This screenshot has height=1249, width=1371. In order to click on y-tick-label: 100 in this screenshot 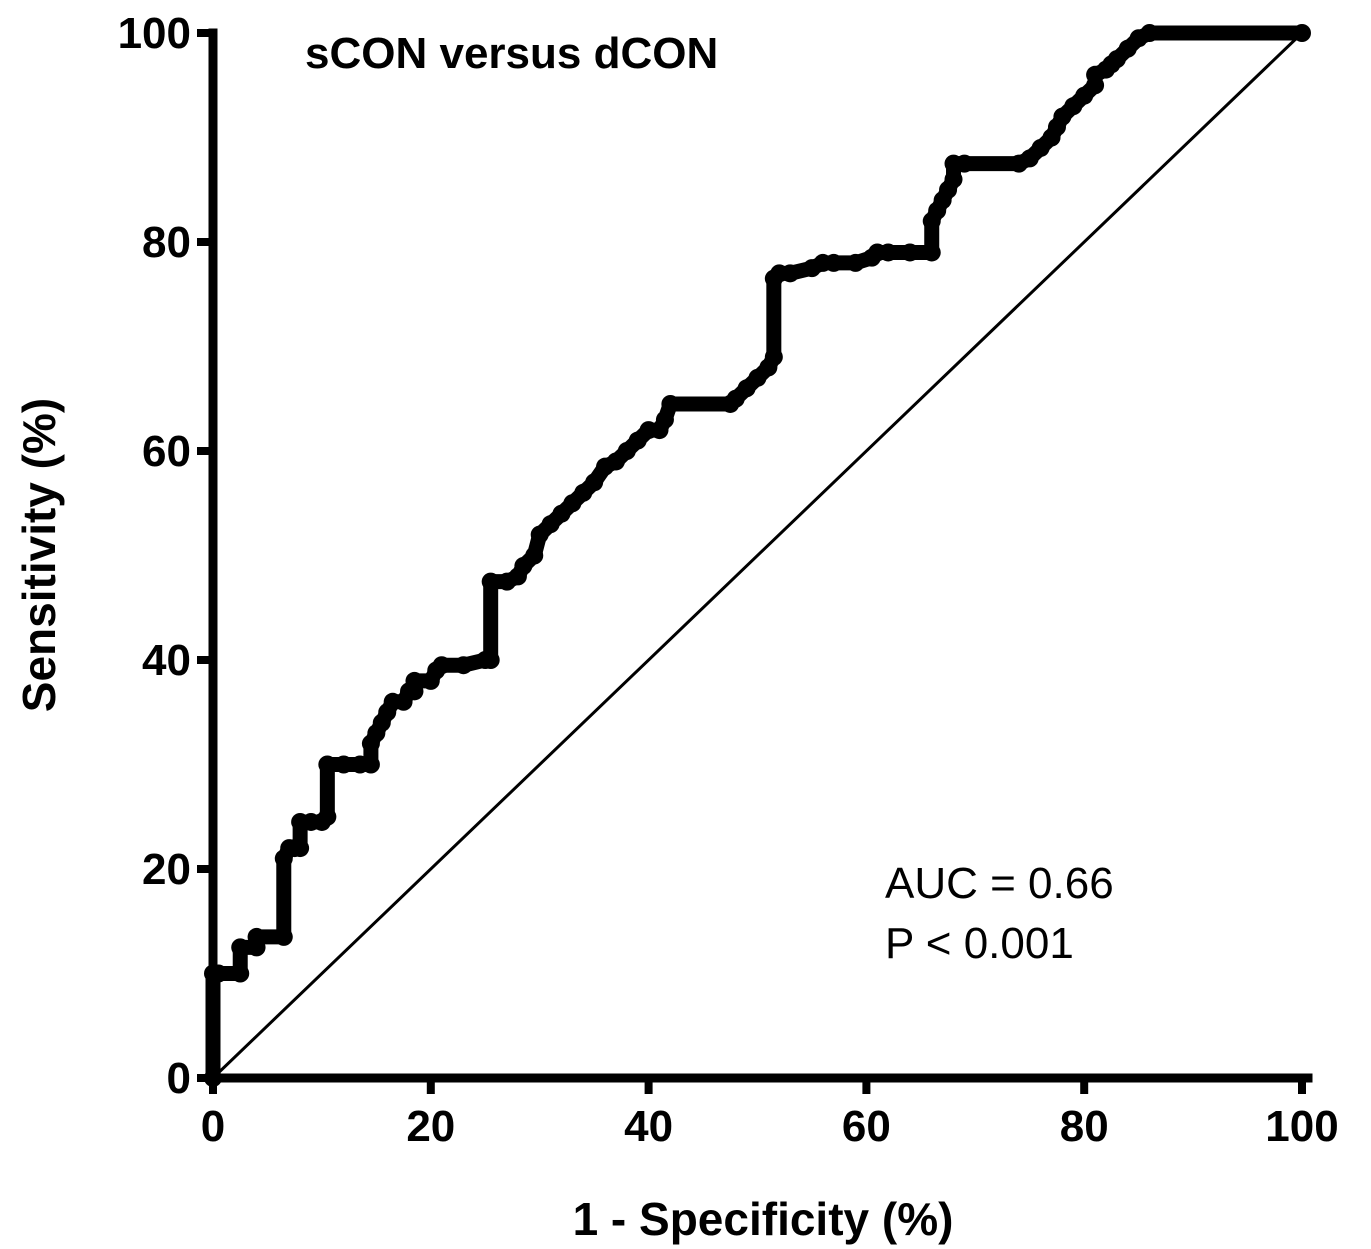, I will do `click(154, 33)`.